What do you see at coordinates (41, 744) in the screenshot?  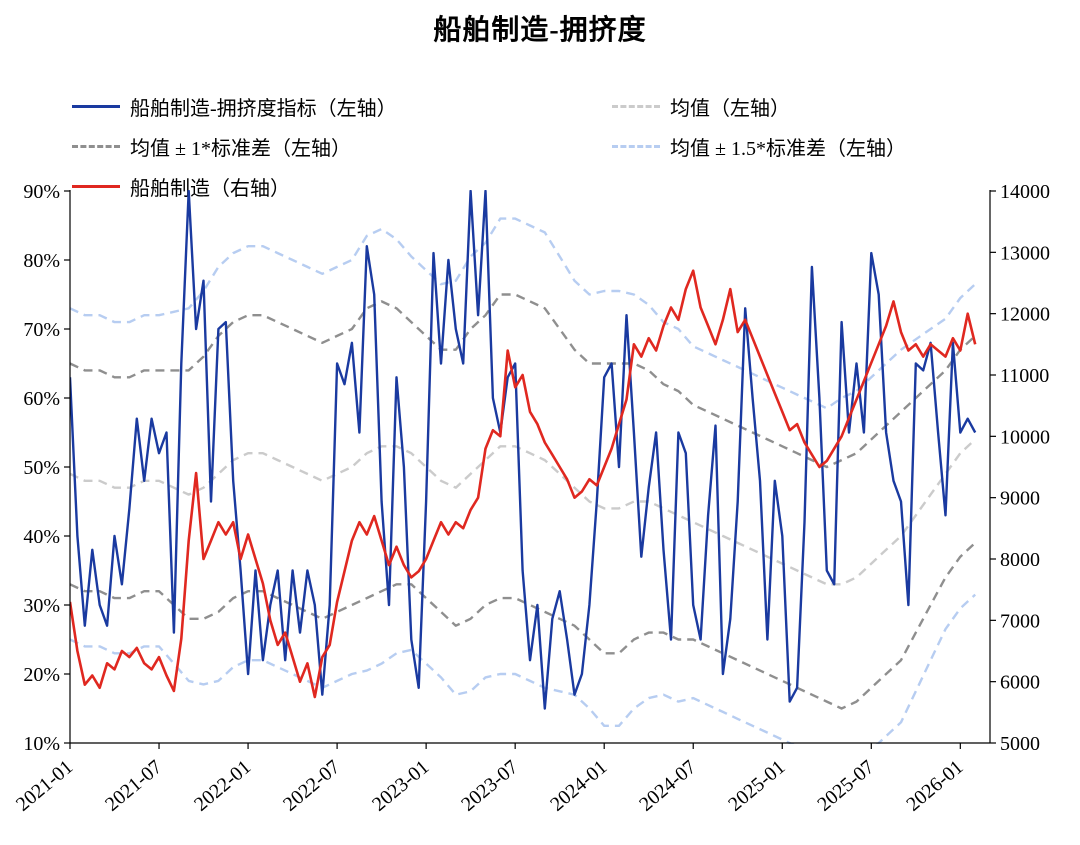 I see `left-axis-label: 10%` at bounding box center [41, 744].